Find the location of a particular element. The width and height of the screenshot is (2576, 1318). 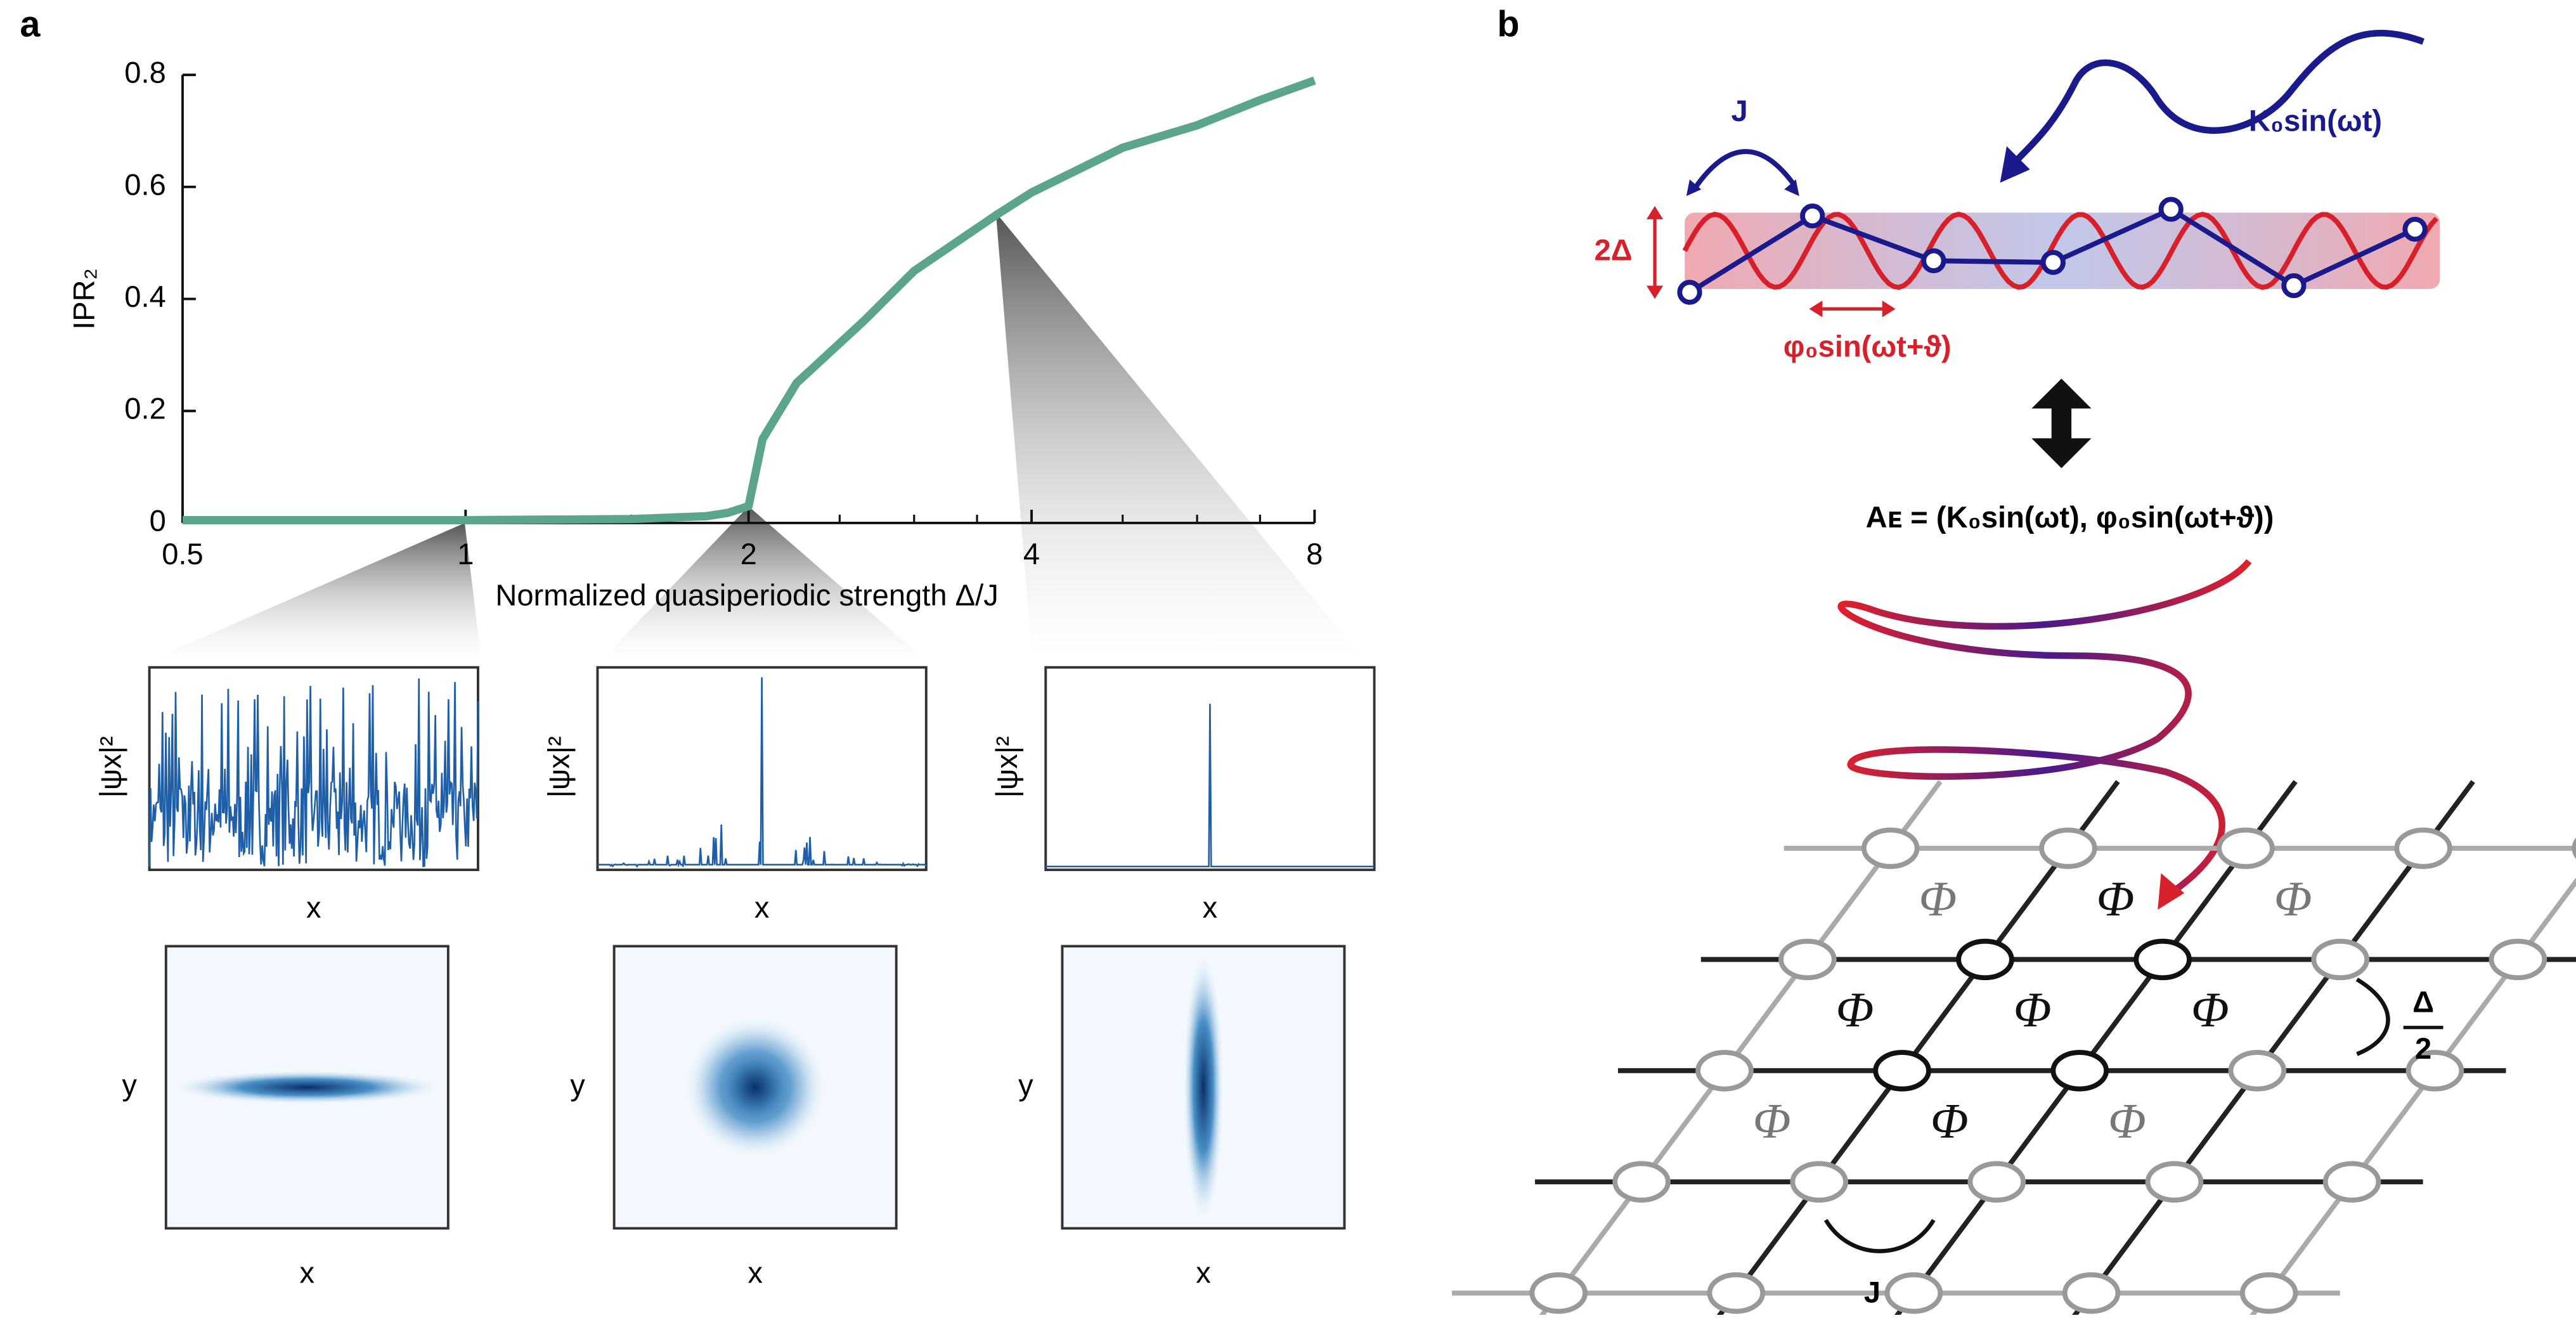

potential-wave is located at coordinates (2060, 250).